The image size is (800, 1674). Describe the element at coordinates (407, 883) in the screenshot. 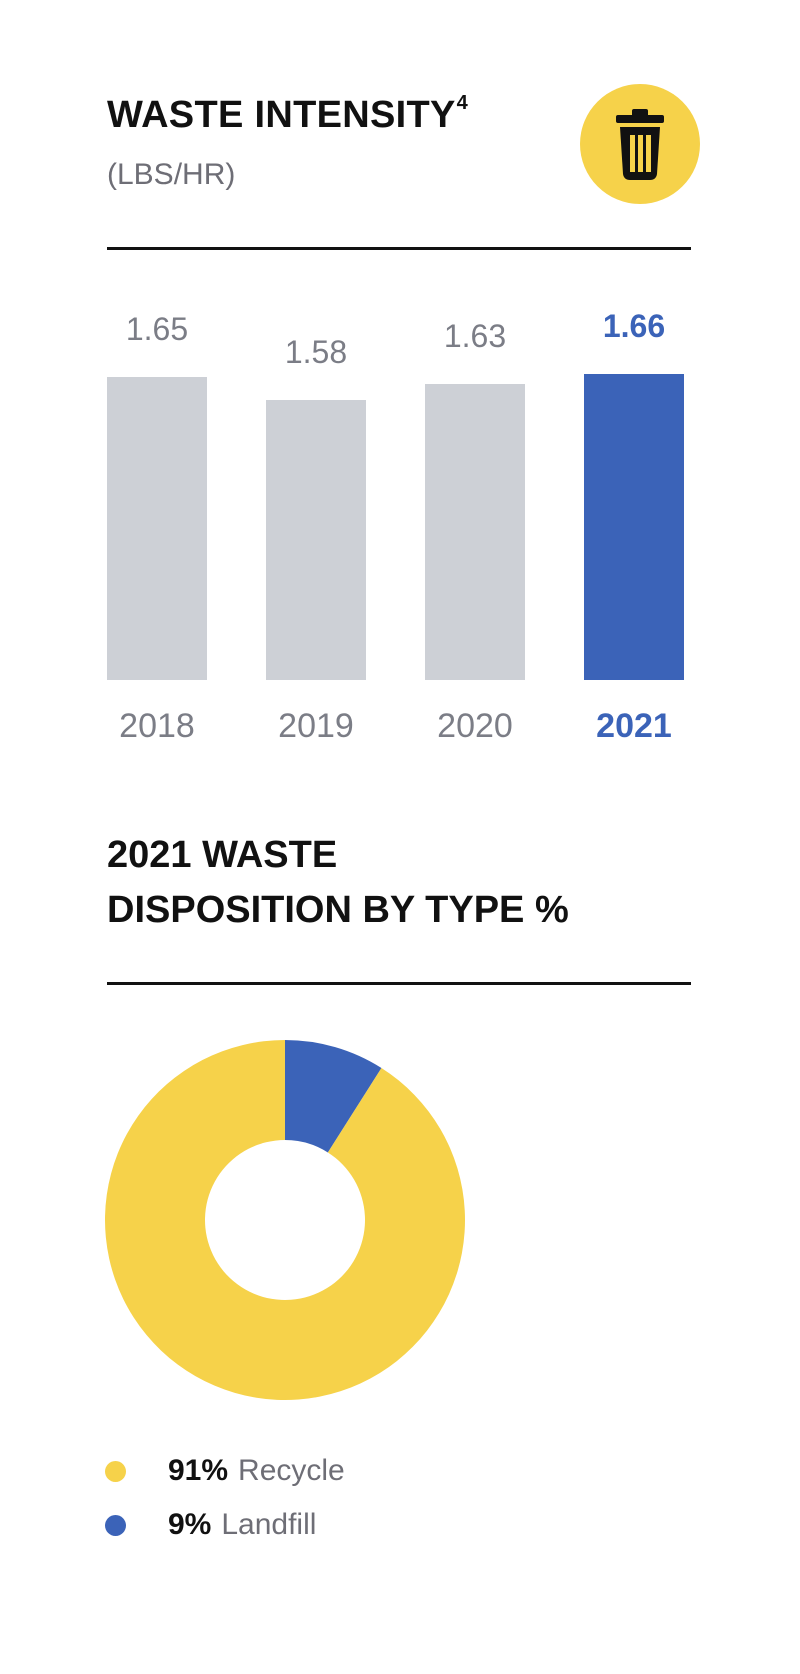

I see `section-title: 2021 WASTE DISPOSITION BY TYPE %` at that location.